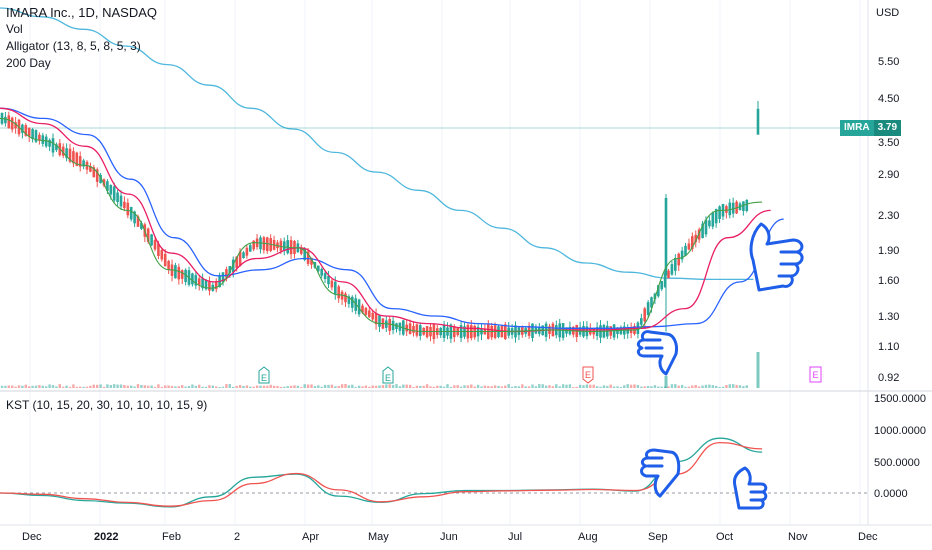 This screenshot has width=932, height=550. What do you see at coordinates (891, 494) in the screenshot?
I see `kst-tick: 0.0000` at bounding box center [891, 494].